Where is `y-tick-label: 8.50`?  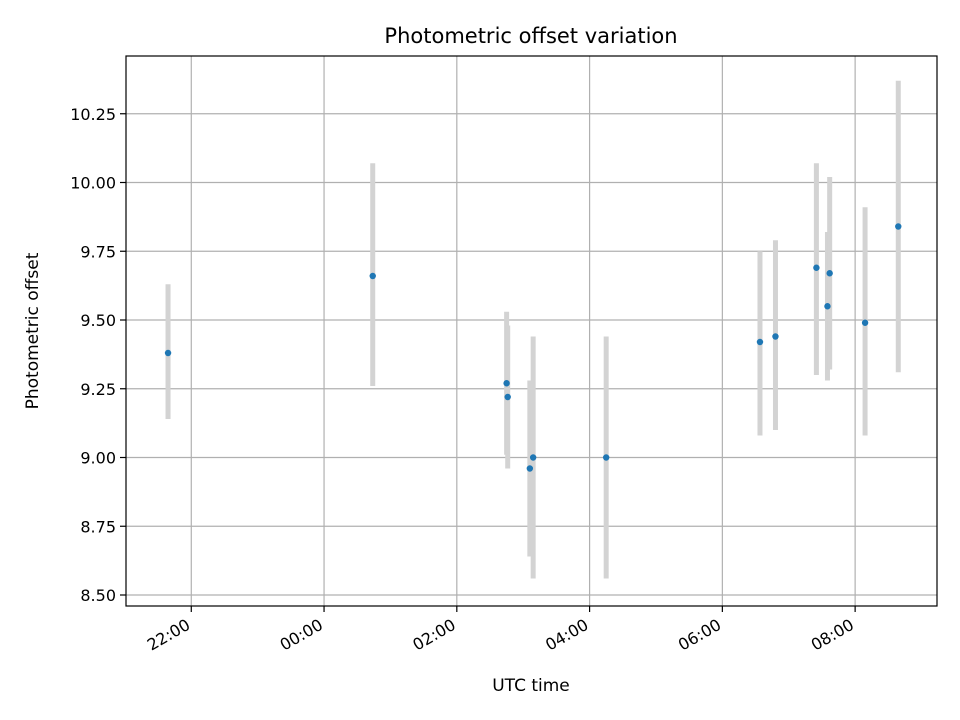 y-tick-label: 8.50 is located at coordinates (98, 595).